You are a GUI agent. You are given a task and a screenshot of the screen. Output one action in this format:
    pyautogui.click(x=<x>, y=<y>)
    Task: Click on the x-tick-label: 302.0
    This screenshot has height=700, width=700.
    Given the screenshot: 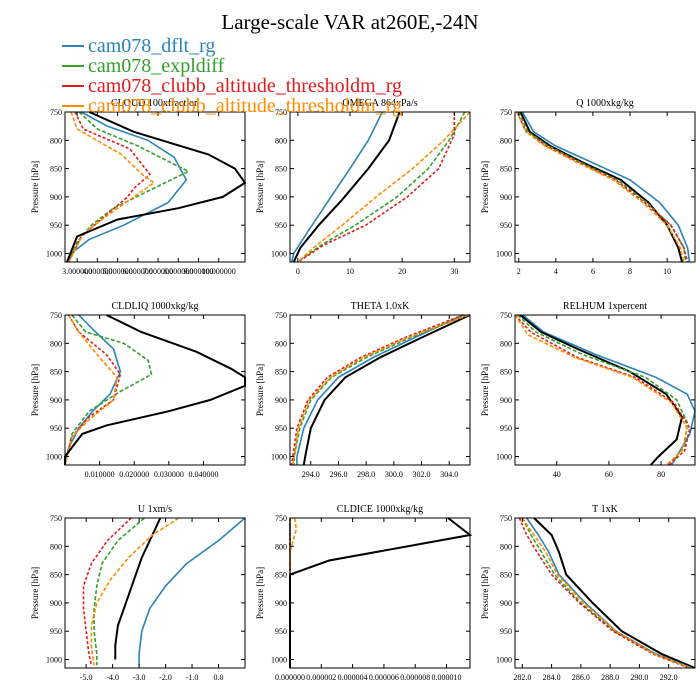 What is the action you would take?
    pyautogui.click(x=422, y=474)
    